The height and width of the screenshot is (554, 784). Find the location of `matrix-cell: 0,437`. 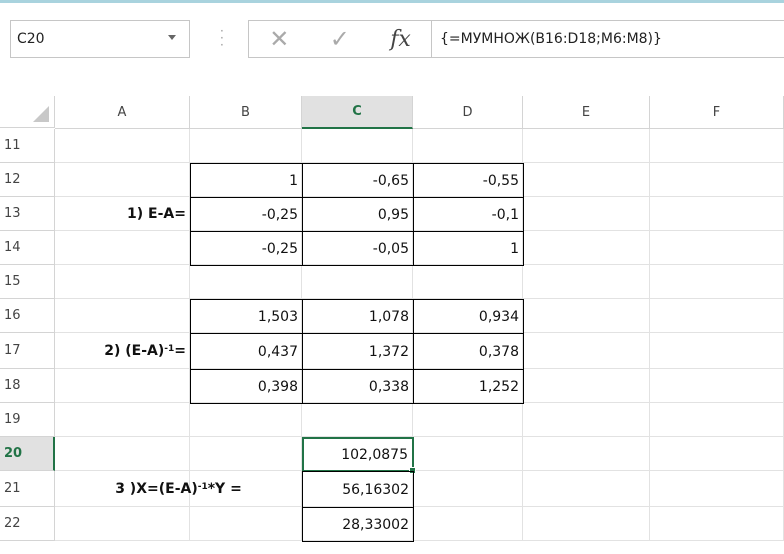

matrix-cell: 0,437 is located at coordinates (246, 351).